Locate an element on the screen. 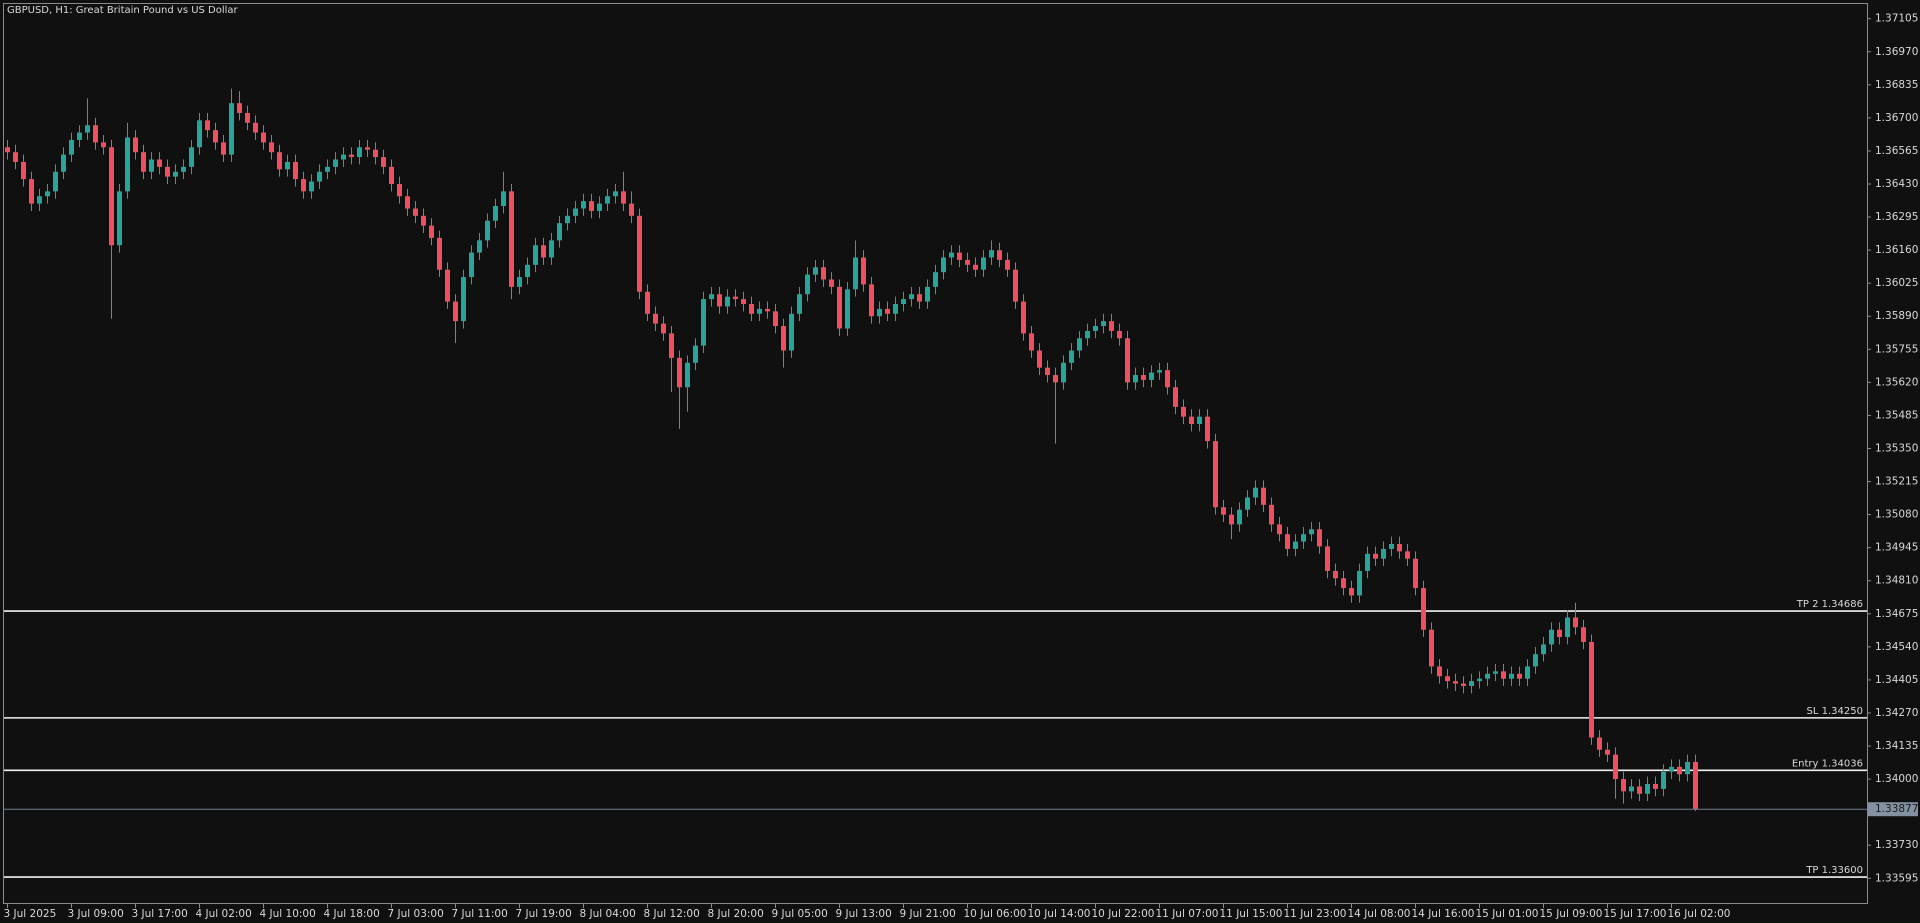 The width and height of the screenshot is (1920, 923). y-tick-label: 1.34675 is located at coordinates (1896, 614).